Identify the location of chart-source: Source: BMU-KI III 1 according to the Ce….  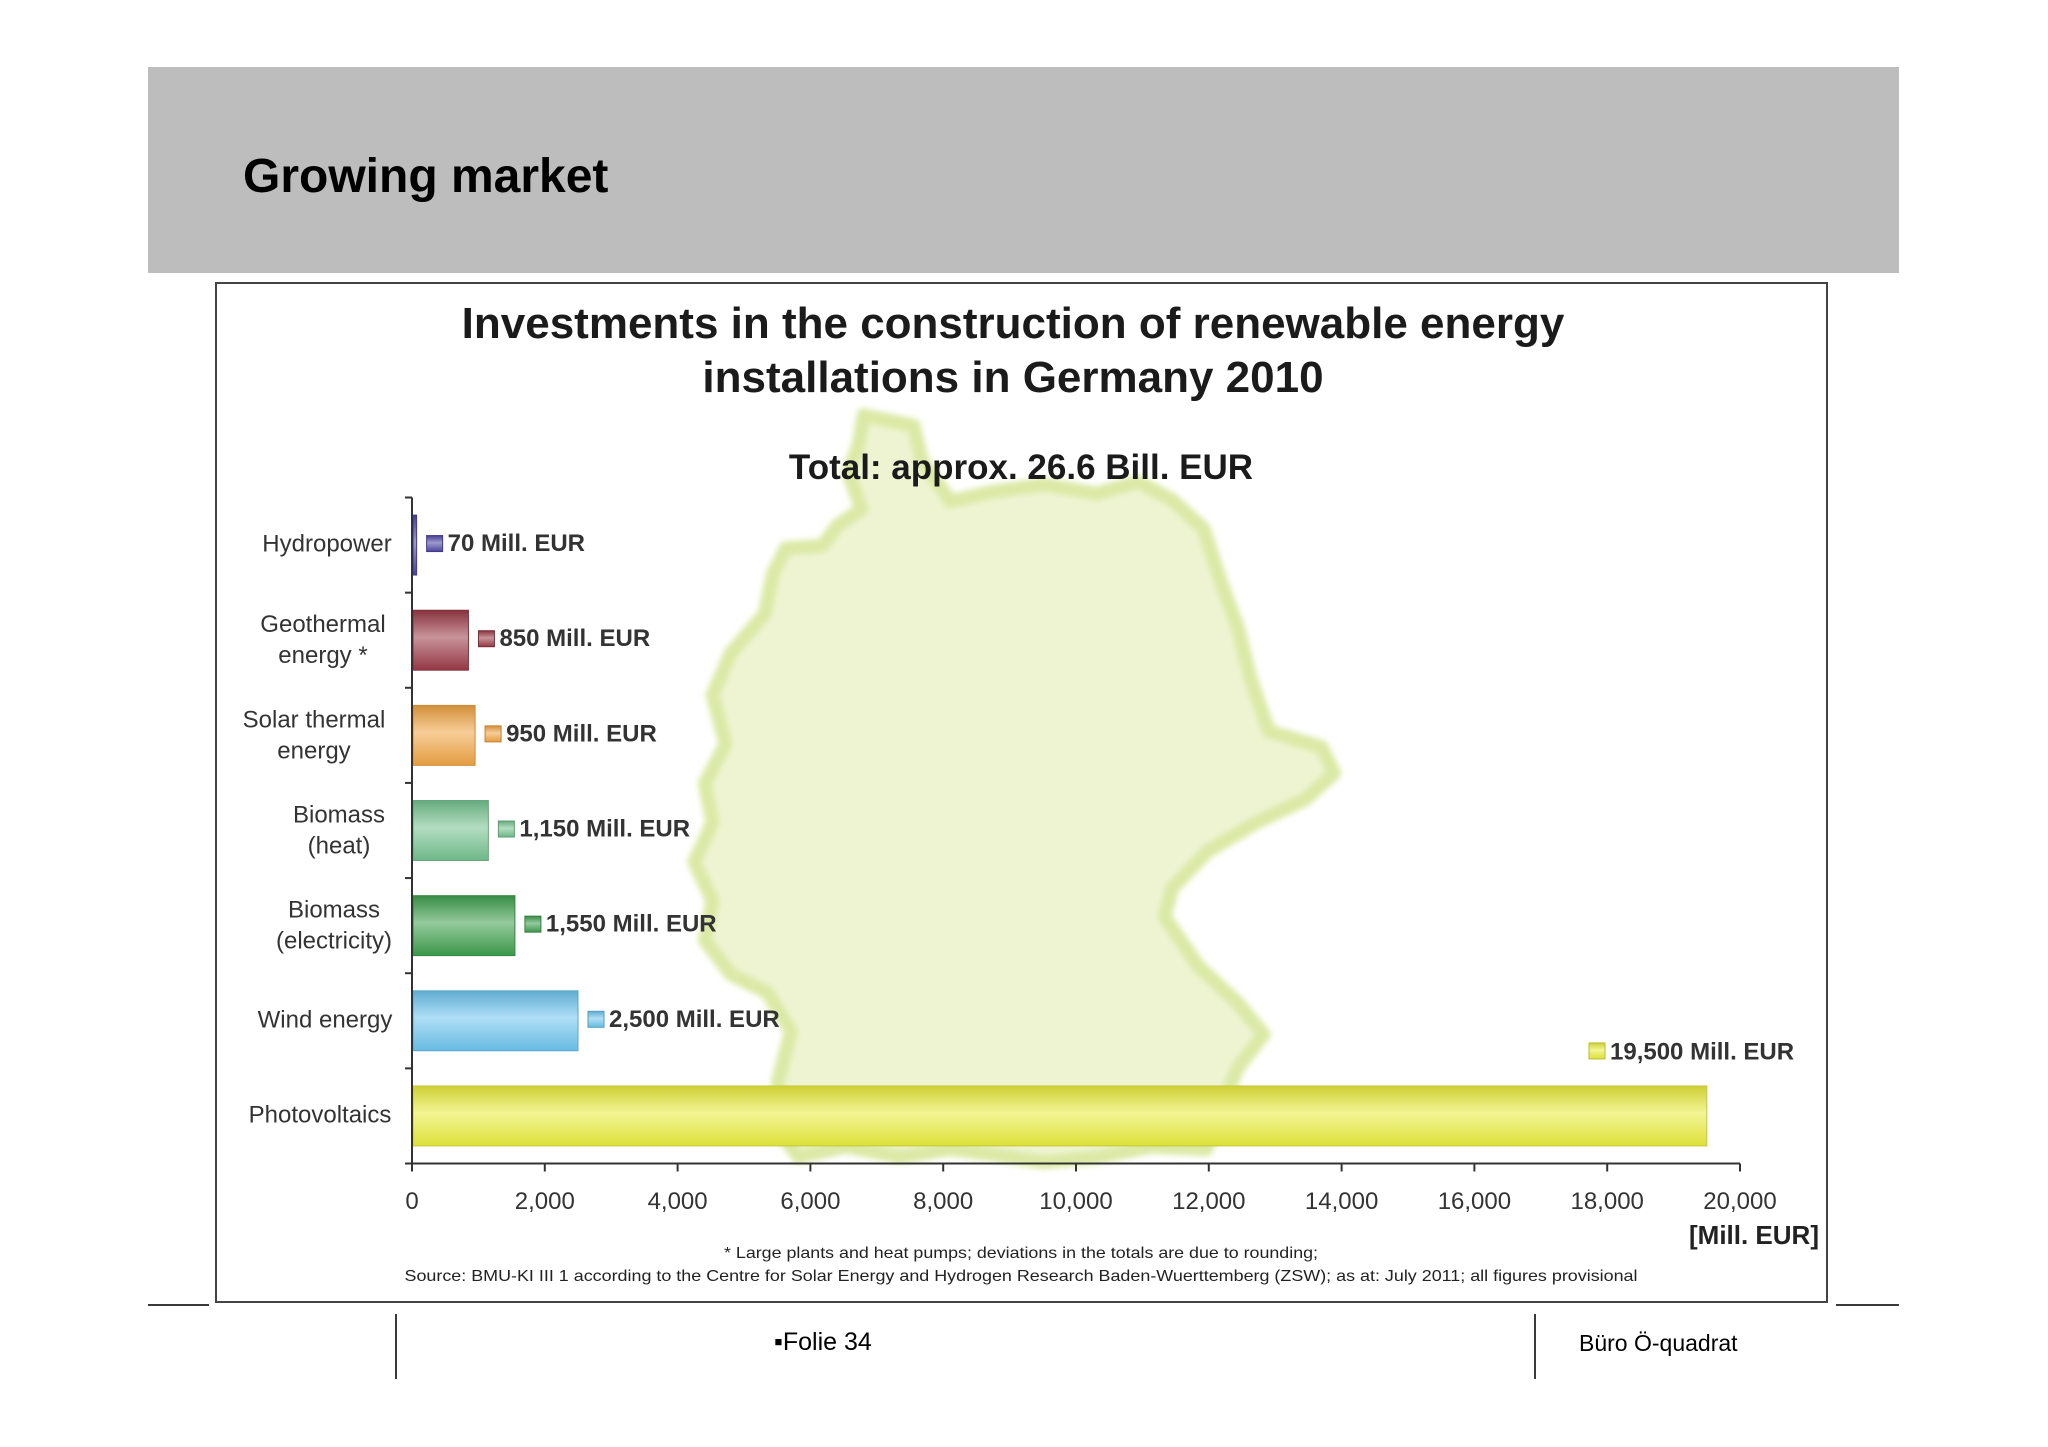
(1021, 1276).